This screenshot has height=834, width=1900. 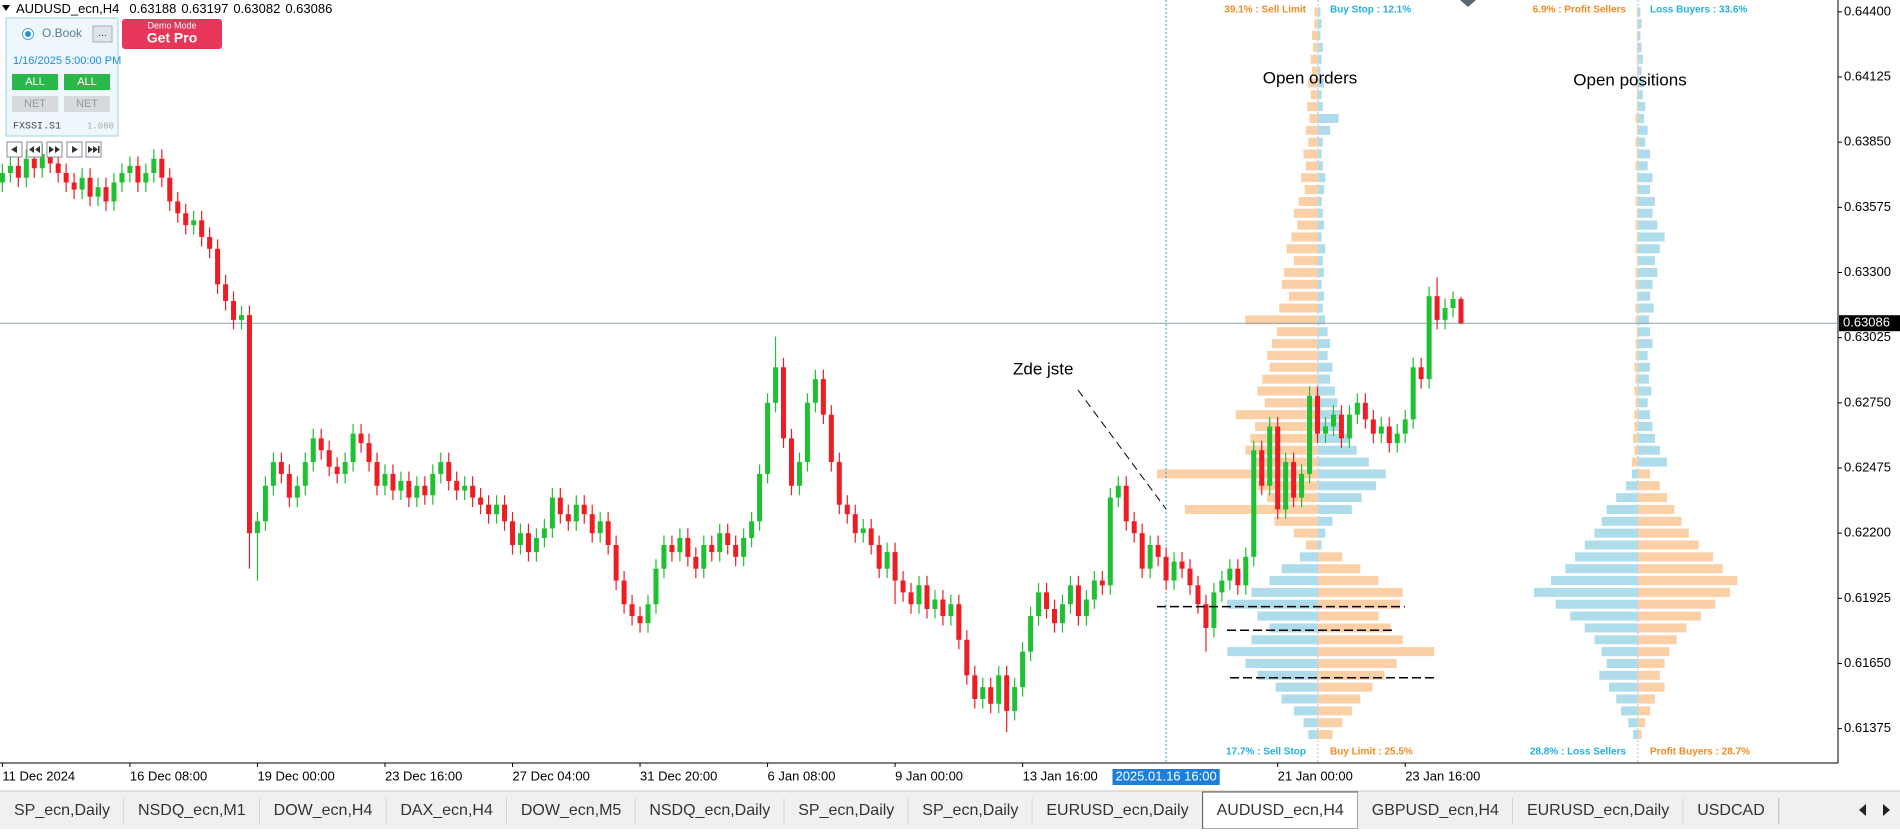 I want to click on tab: DOW_ecn,H4, so click(x=323, y=810).